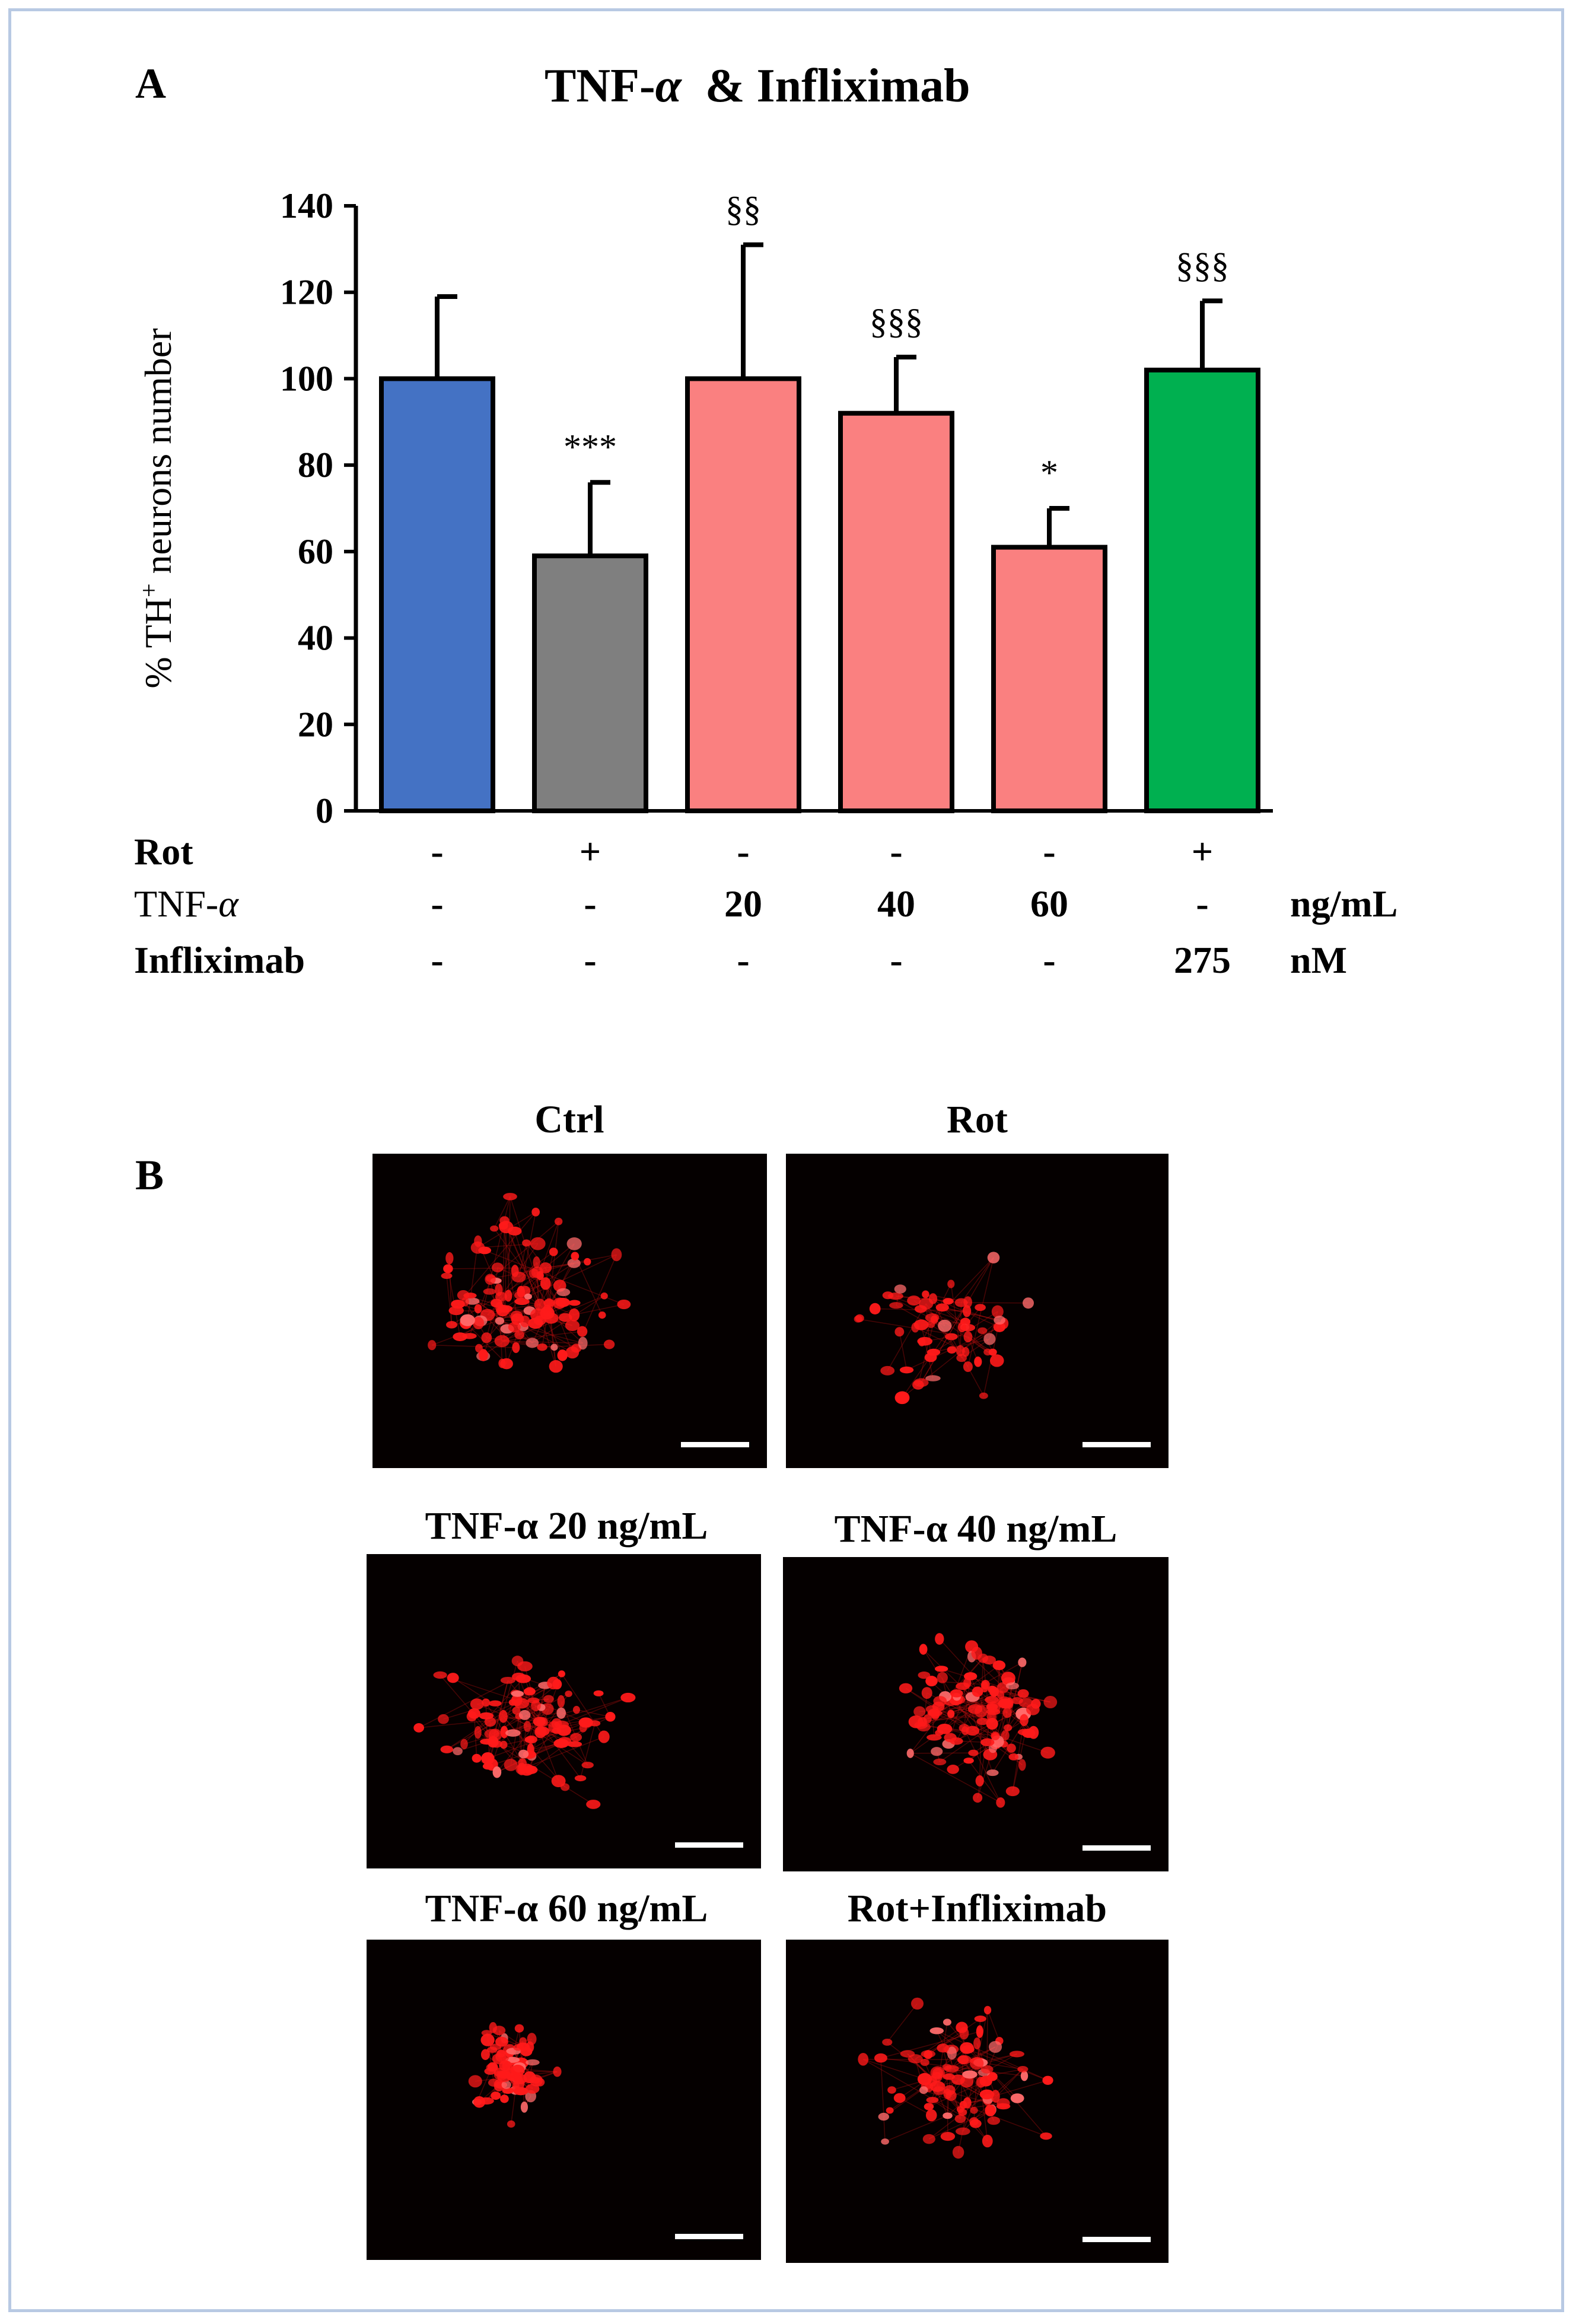 The height and width of the screenshot is (2324, 1576). Describe the element at coordinates (977, 1908) in the screenshot. I see `micro-title-rot-infliximab: Rot+Infliximab` at that location.